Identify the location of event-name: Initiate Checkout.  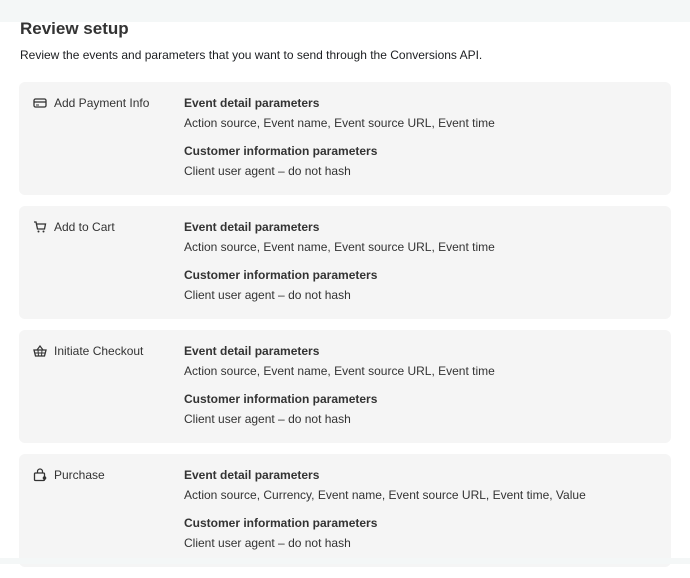
(99, 351).